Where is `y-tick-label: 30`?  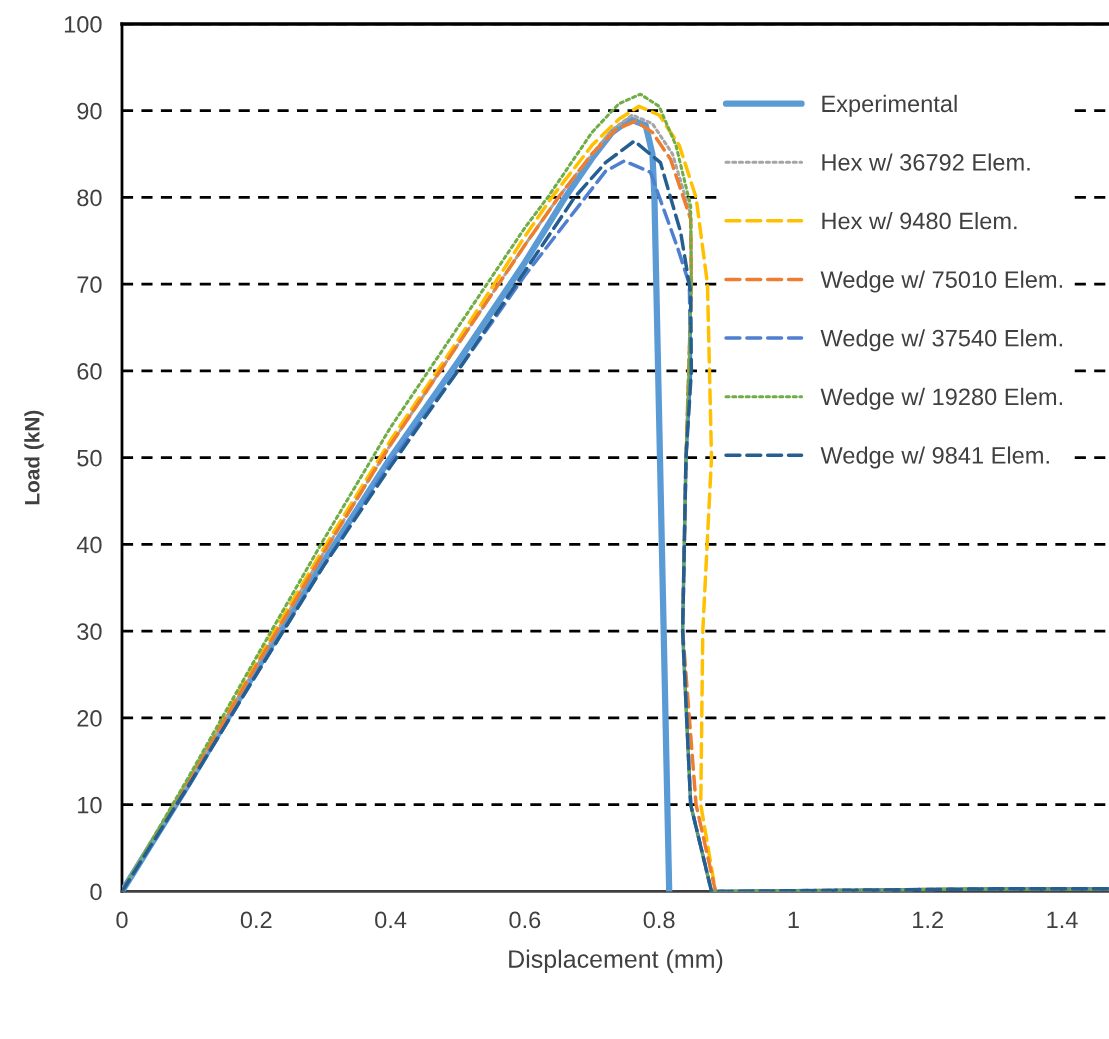 y-tick-label: 30 is located at coordinates (89, 631).